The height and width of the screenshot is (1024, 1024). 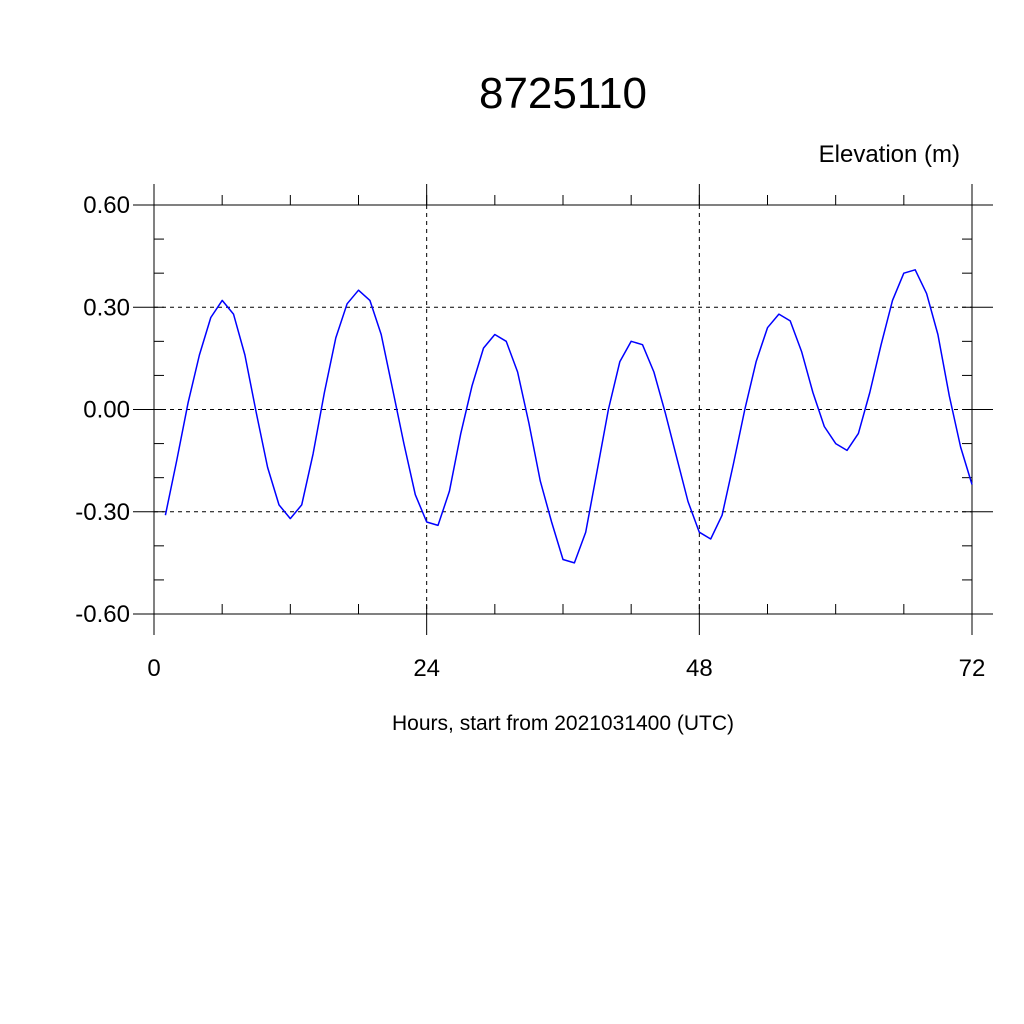 I want to click on y-tick-label: -0.60, so click(x=102, y=614).